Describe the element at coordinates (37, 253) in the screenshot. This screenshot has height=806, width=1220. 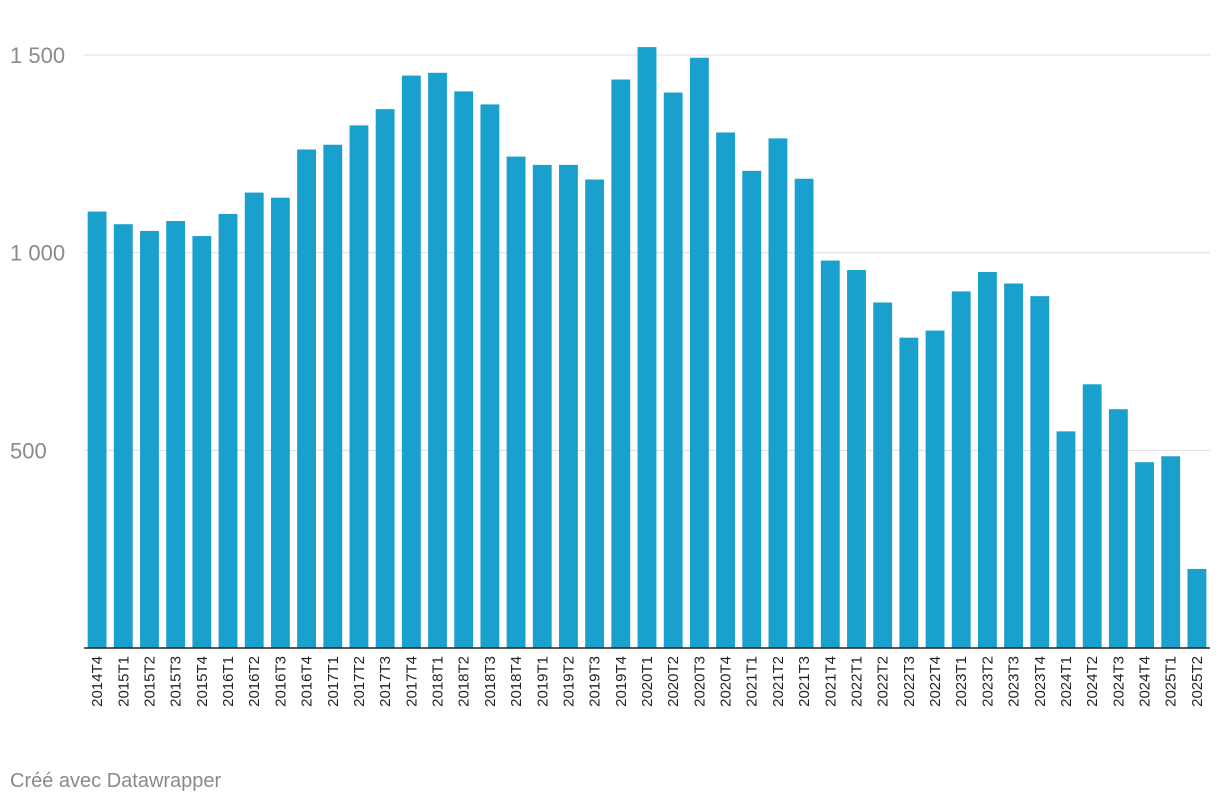
I see `y-tick-label: 1 000` at that location.